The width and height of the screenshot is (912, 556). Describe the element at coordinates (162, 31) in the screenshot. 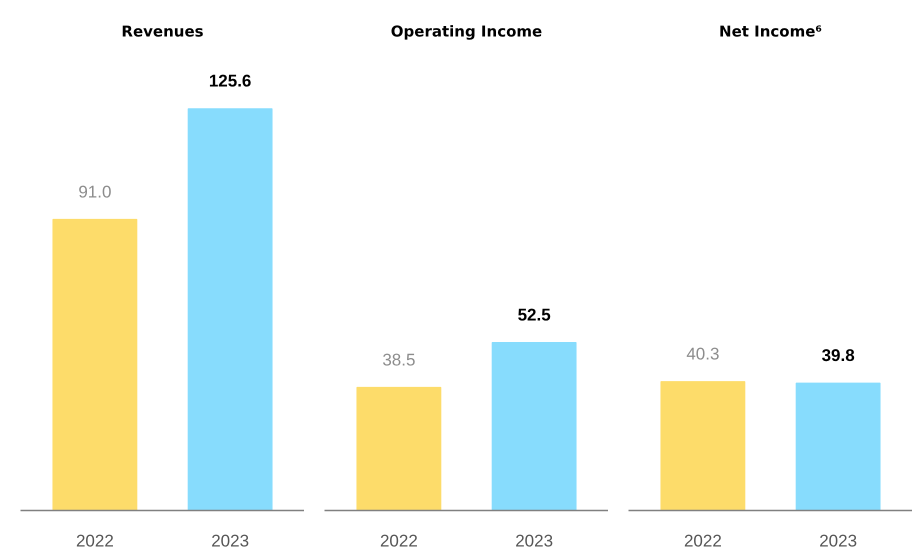

I see `chart-title: Revenues` at that location.